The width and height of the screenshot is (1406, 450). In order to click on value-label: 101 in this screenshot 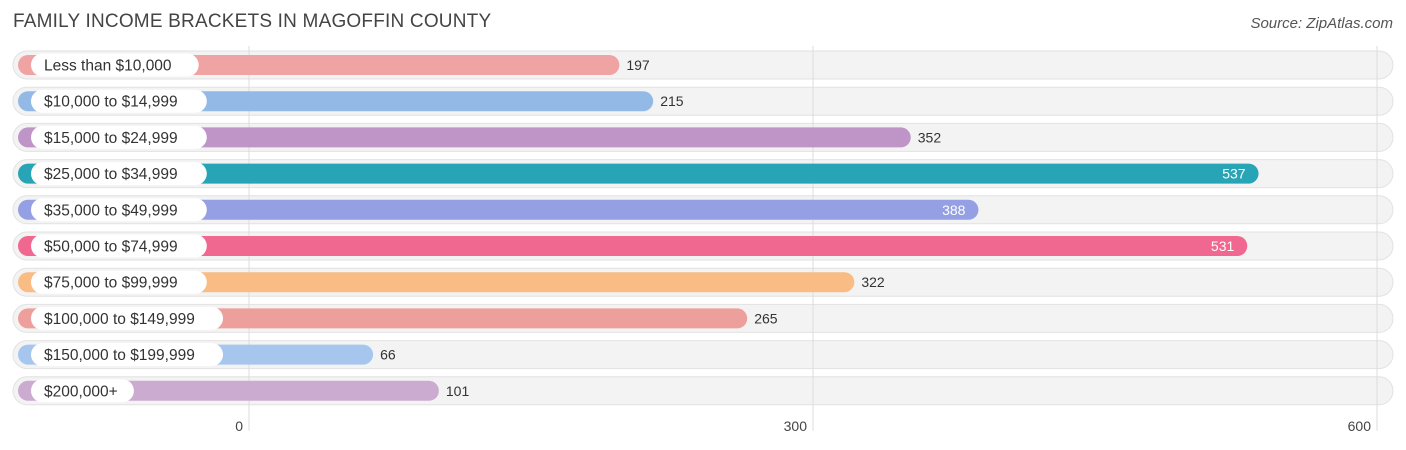, I will do `click(458, 391)`.